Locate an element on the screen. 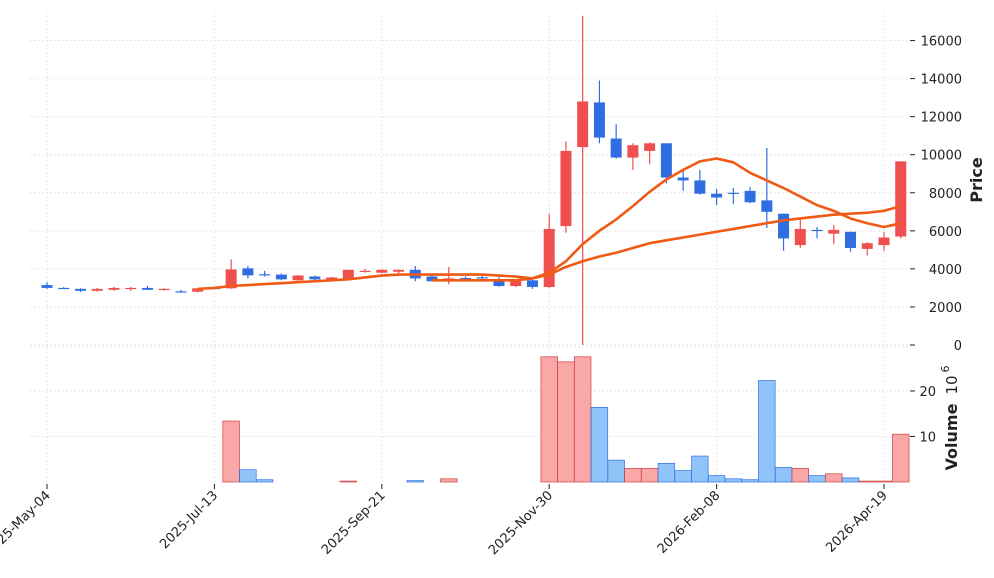  volume-tick-label: 10 is located at coordinates (927, 437).